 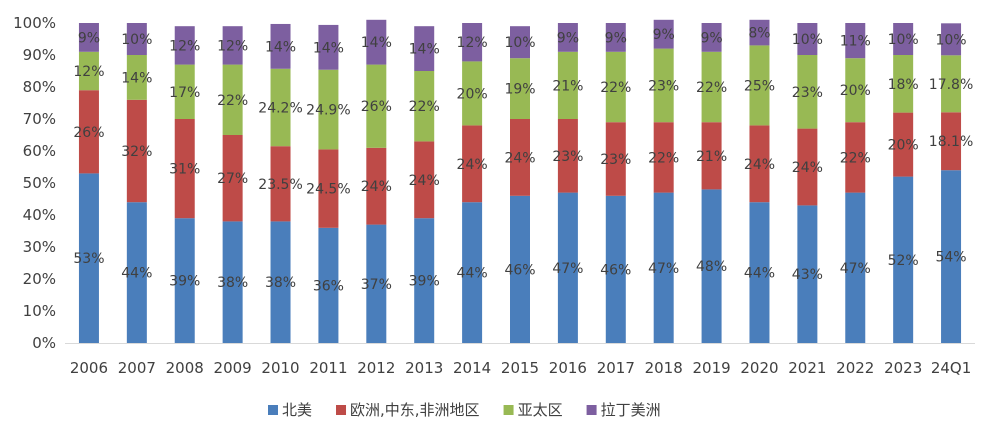 What do you see at coordinates (951, 142) in the screenshot?
I see `data-label: 18.1%` at bounding box center [951, 142].